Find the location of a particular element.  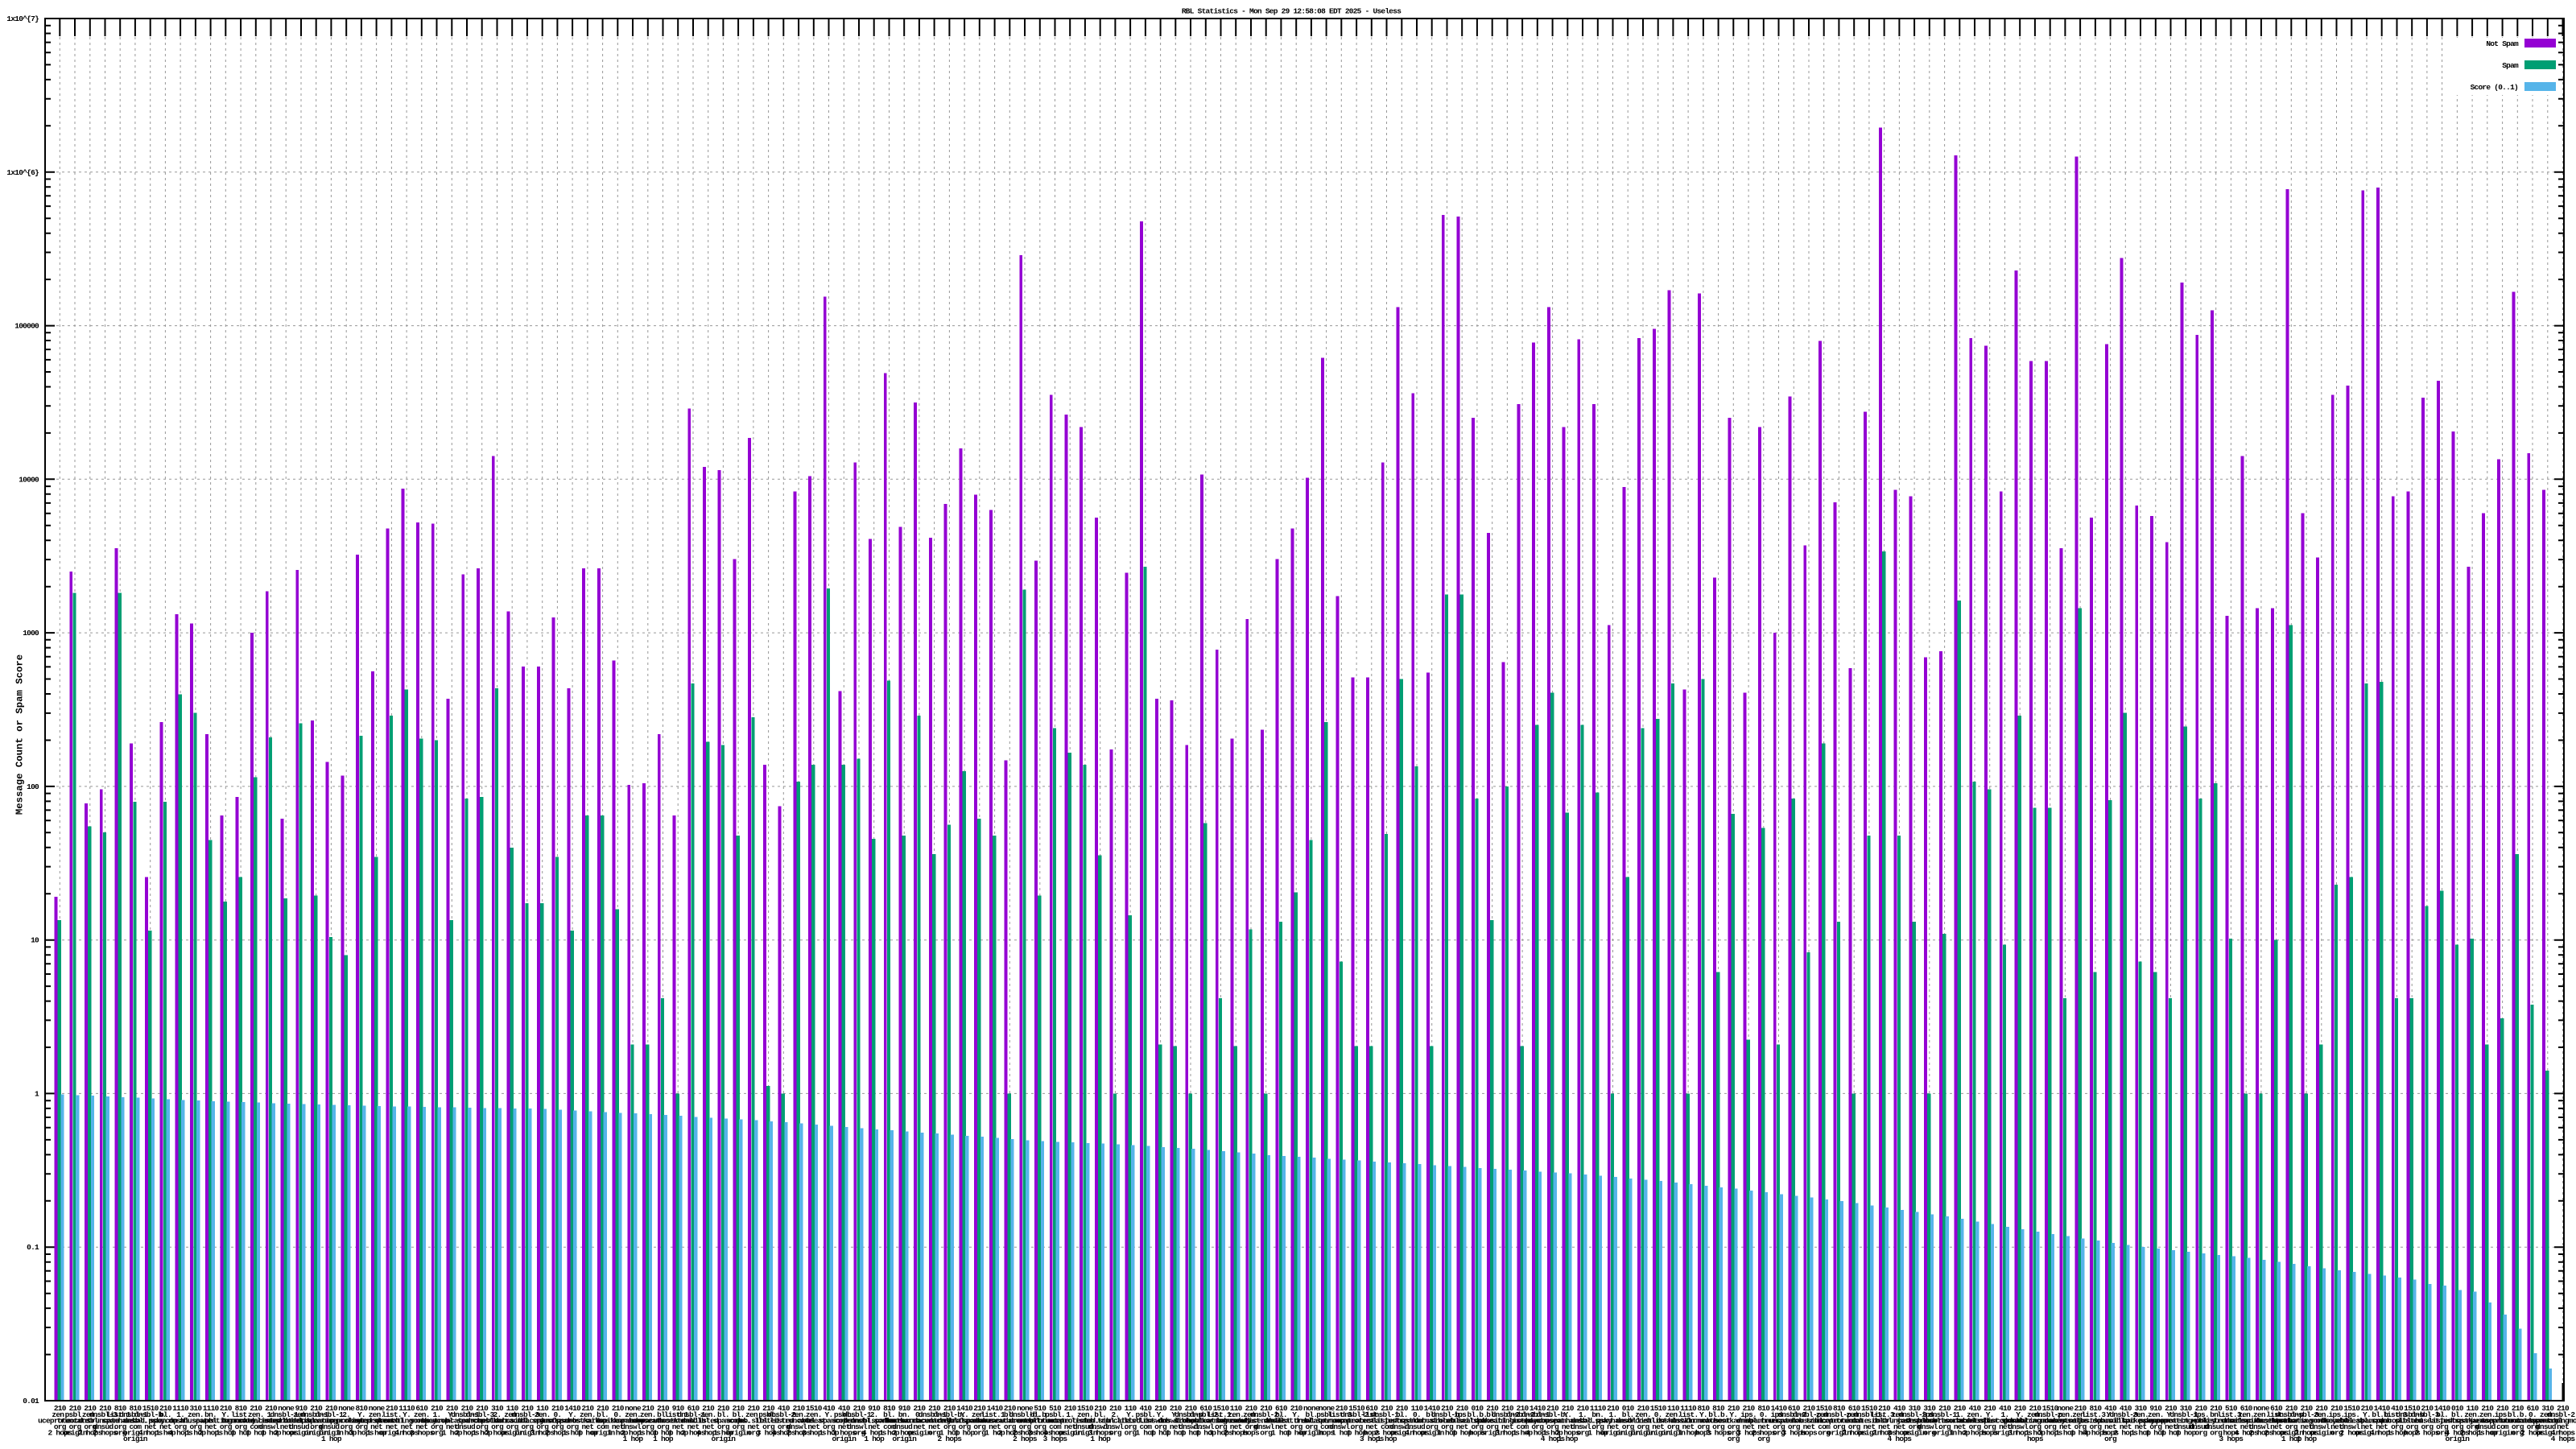

svg-text: list. is located at coordinates (392, 1414).